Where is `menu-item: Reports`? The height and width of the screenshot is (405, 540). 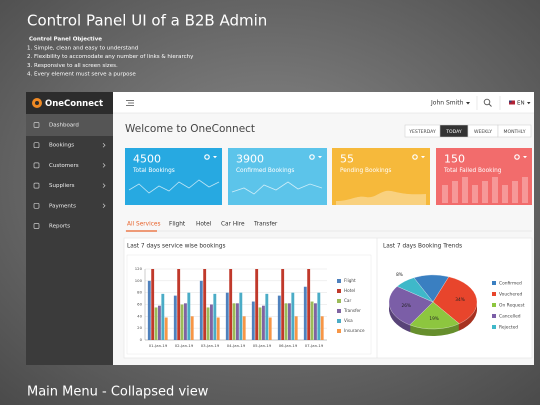
menu-item: Reports is located at coordinates (59, 227).